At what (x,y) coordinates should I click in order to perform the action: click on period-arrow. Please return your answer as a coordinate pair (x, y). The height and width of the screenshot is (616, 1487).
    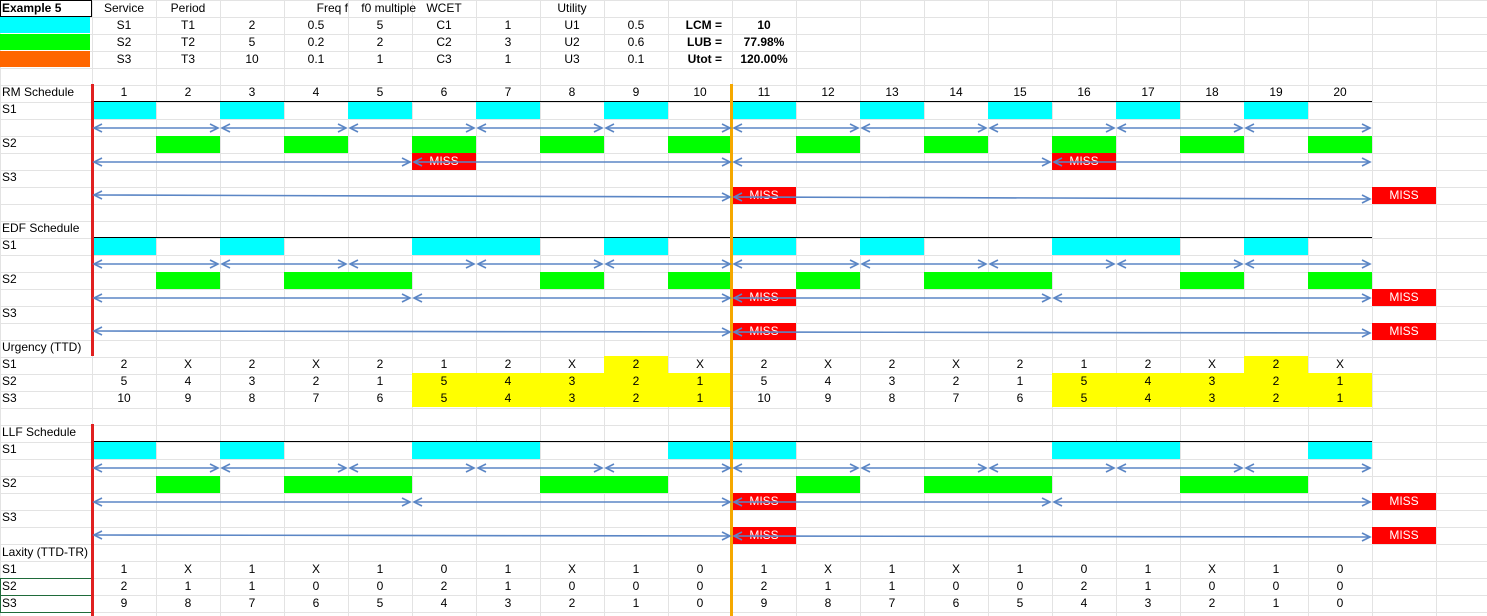
    Looking at the image, I should click on (1052, 536).